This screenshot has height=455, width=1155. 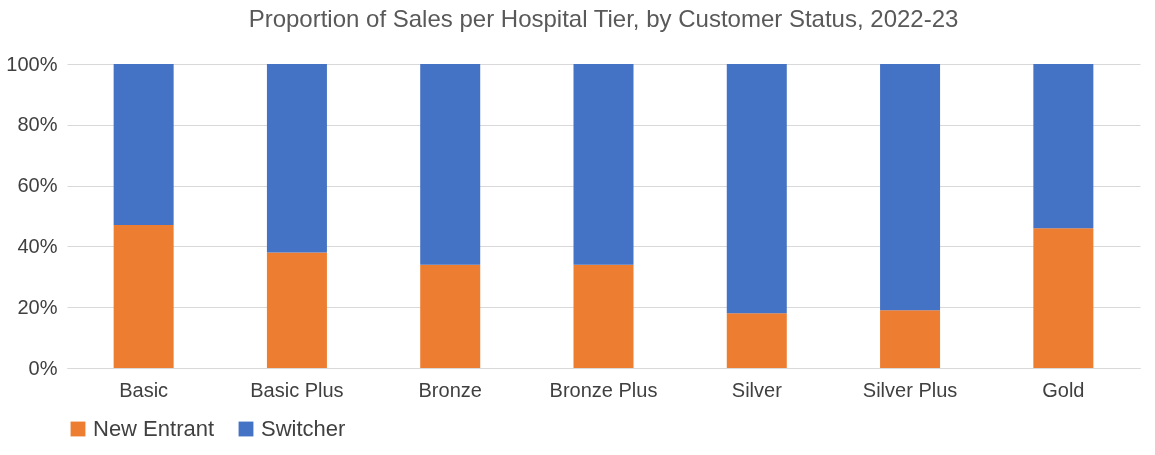 I want to click on y-tick-label: 40%, so click(x=37, y=245).